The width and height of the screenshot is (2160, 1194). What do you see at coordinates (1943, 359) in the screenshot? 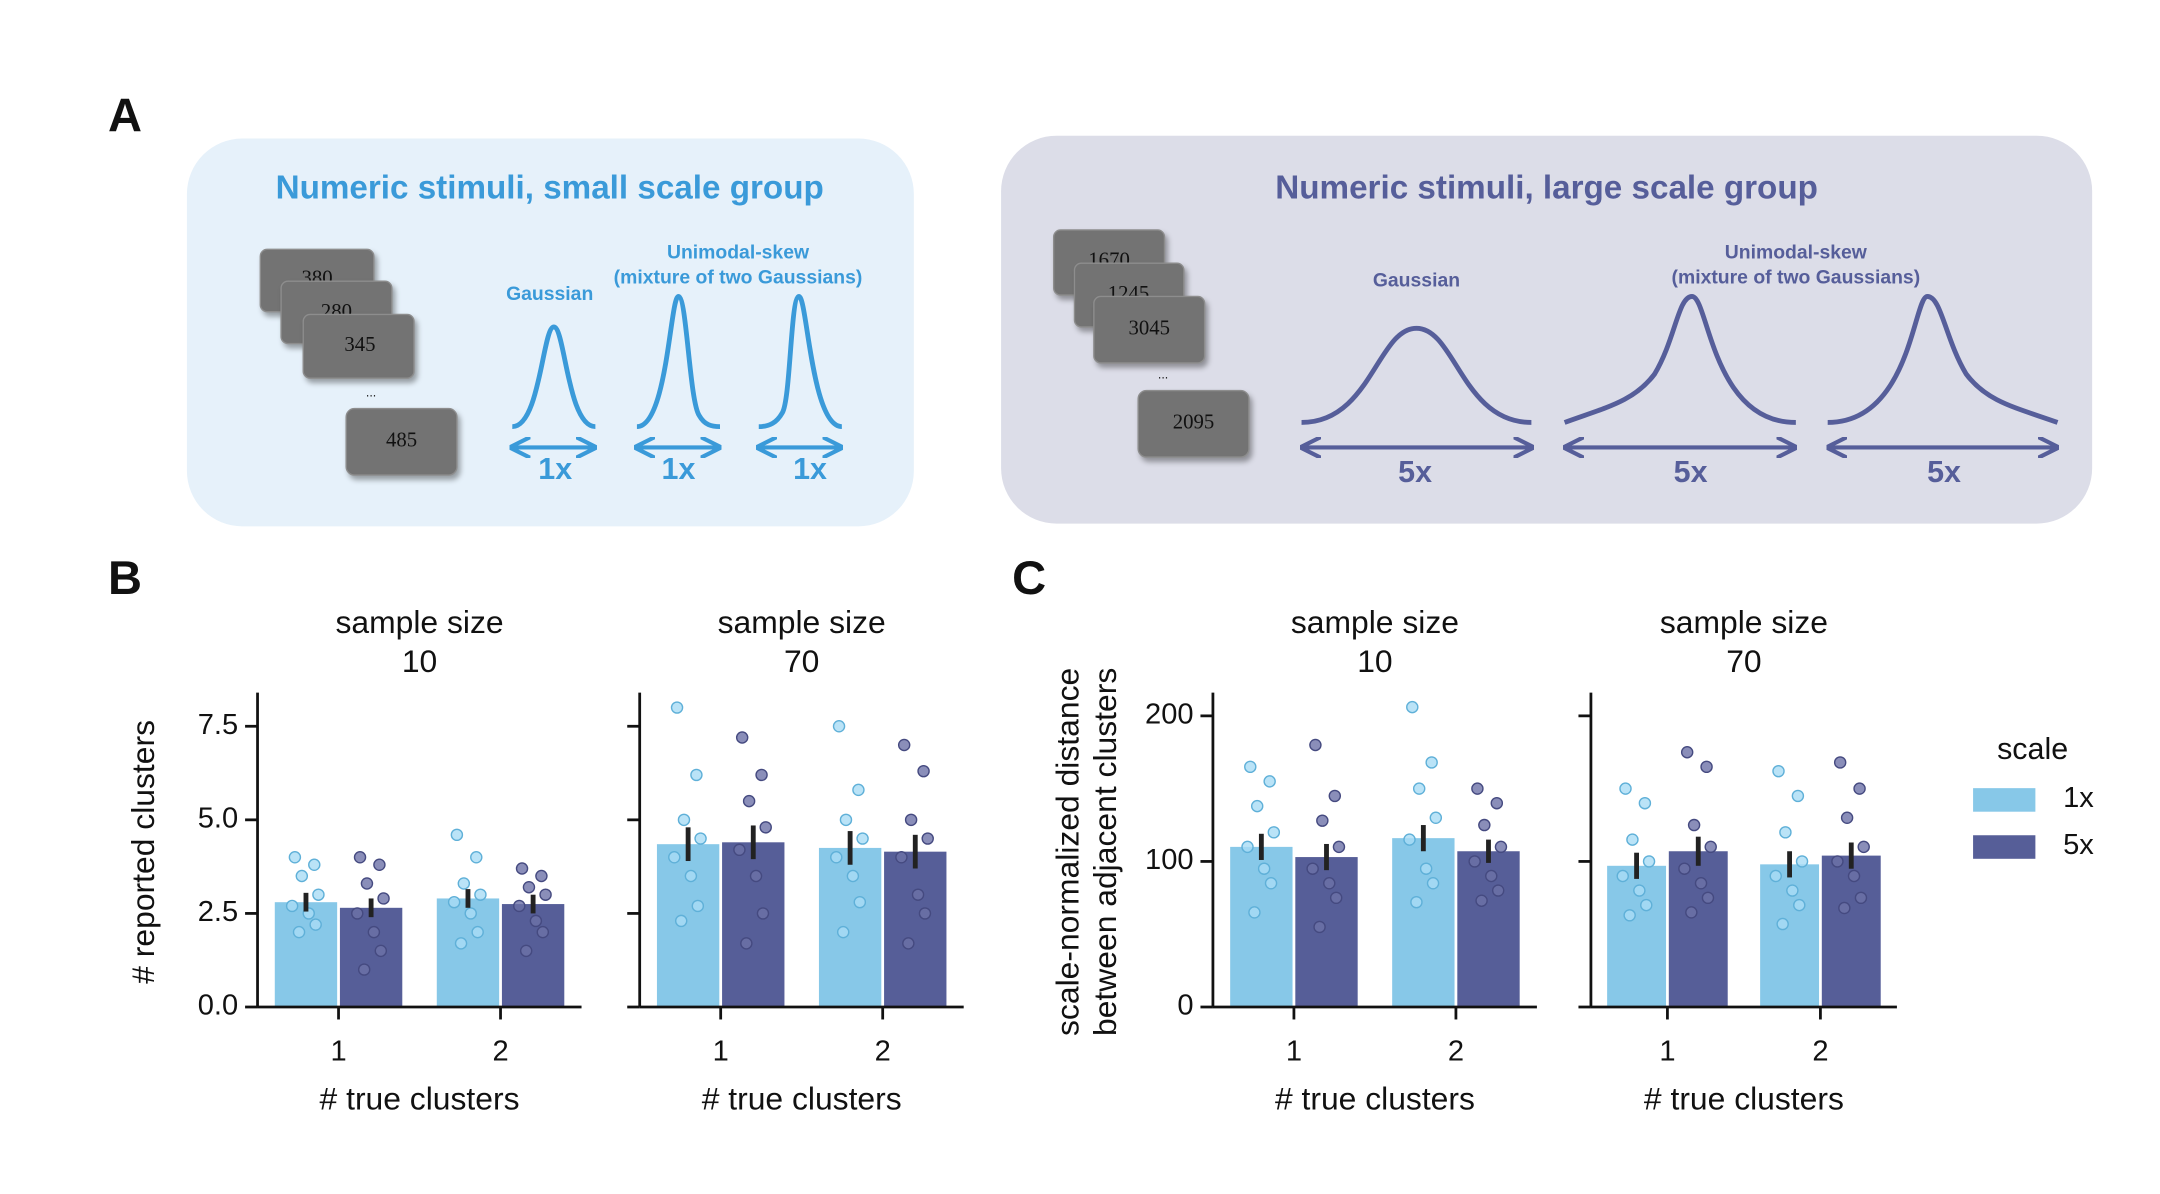
I see `curve` at bounding box center [1943, 359].